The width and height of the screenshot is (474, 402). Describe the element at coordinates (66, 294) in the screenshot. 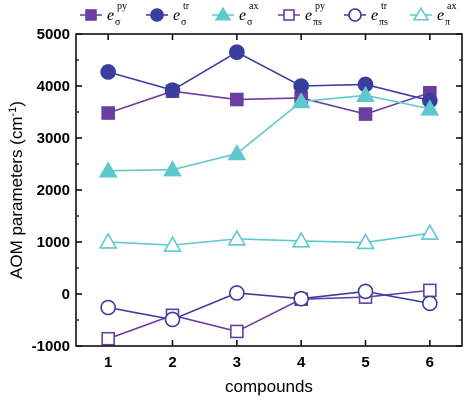

I see `y-tick-label: 0` at that location.